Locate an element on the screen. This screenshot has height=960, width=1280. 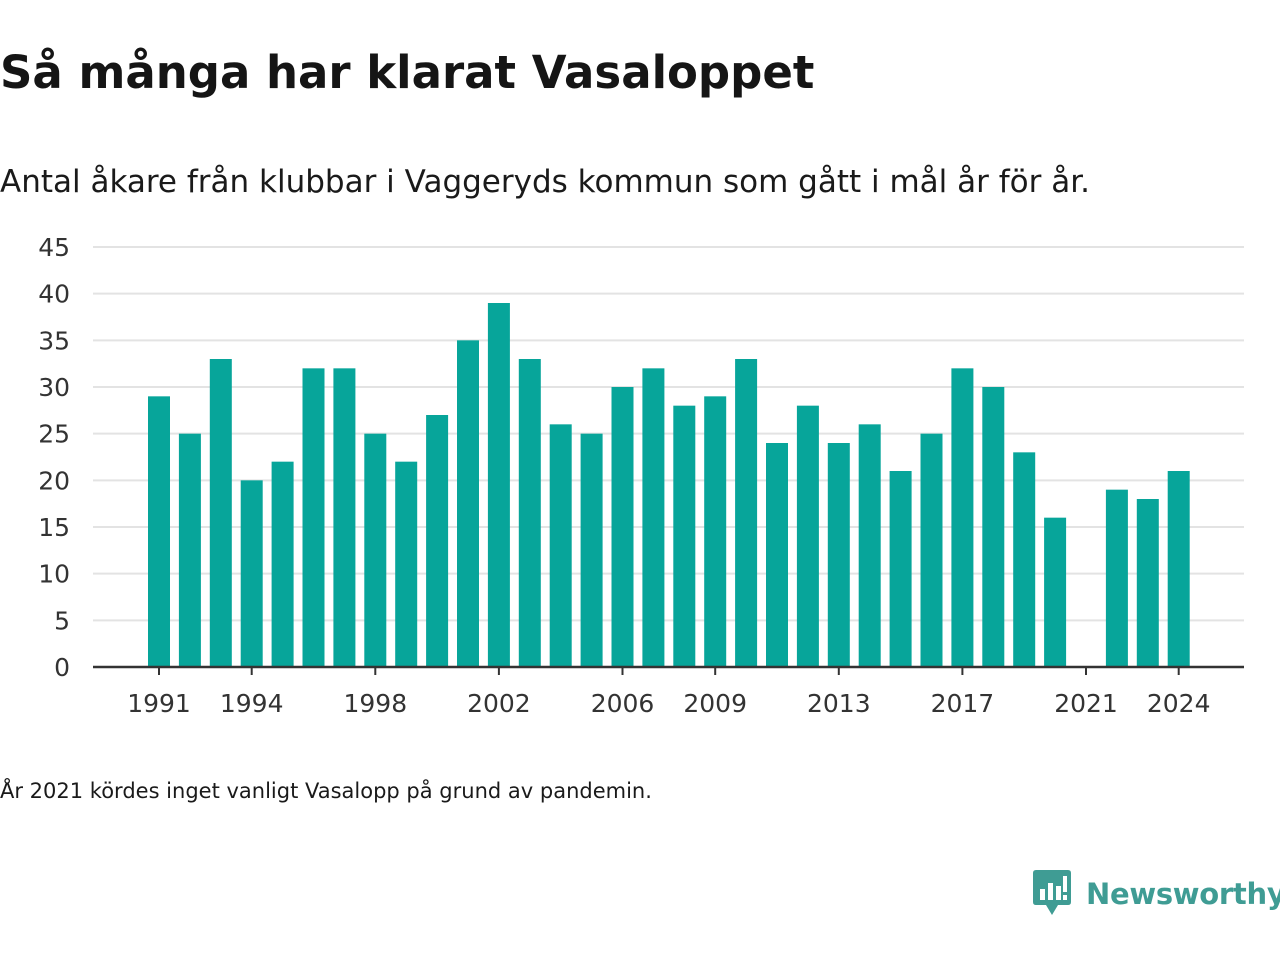
y-tick-label: 5 is located at coordinates (62, 620).